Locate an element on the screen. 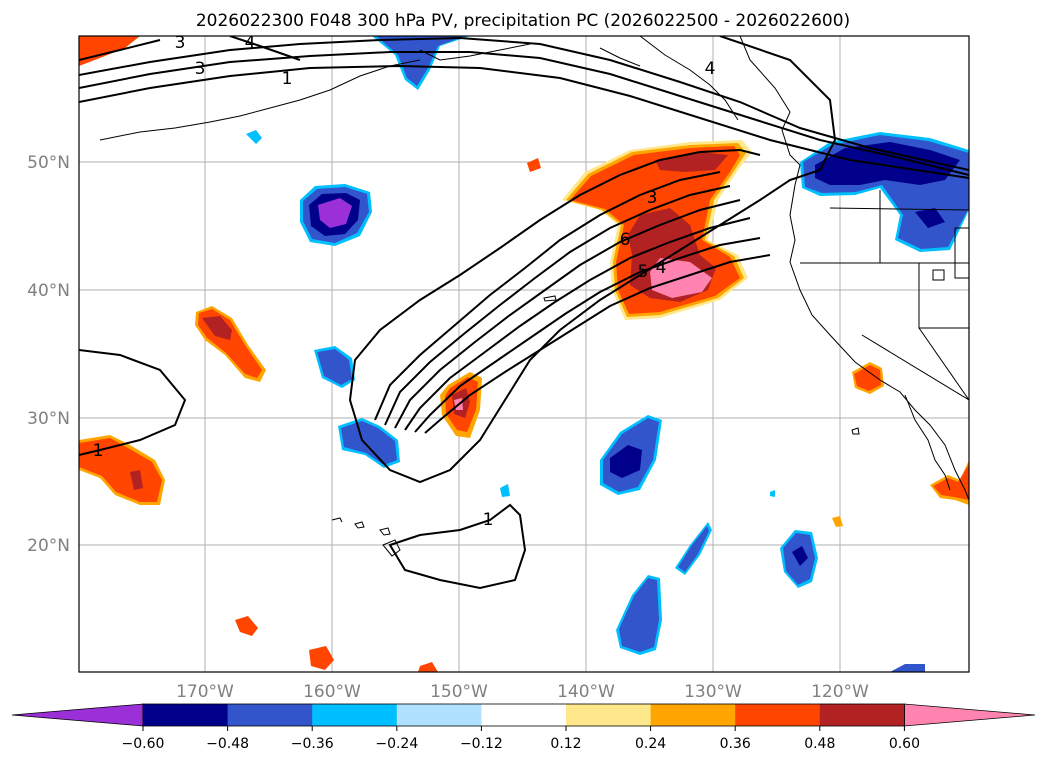  lat-label: 30°N is located at coordinates (48, 419).